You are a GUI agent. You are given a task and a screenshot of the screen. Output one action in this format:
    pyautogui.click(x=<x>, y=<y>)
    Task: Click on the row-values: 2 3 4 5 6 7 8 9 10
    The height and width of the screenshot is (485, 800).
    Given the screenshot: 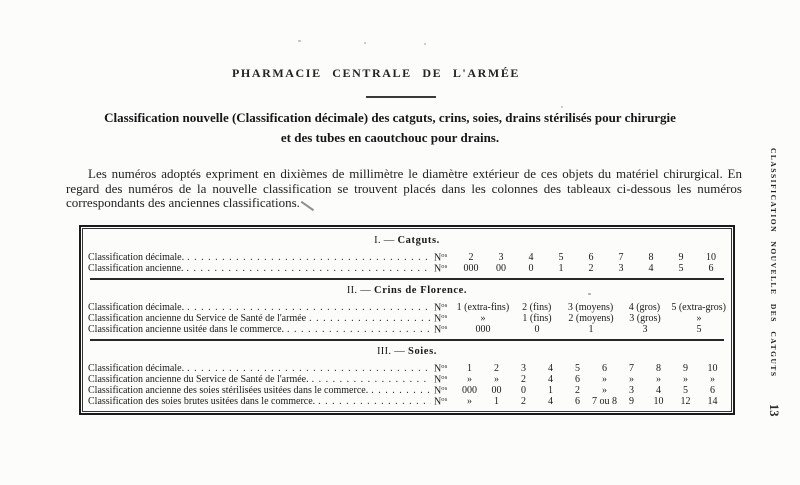 What is the action you would take?
    pyautogui.click(x=591, y=257)
    